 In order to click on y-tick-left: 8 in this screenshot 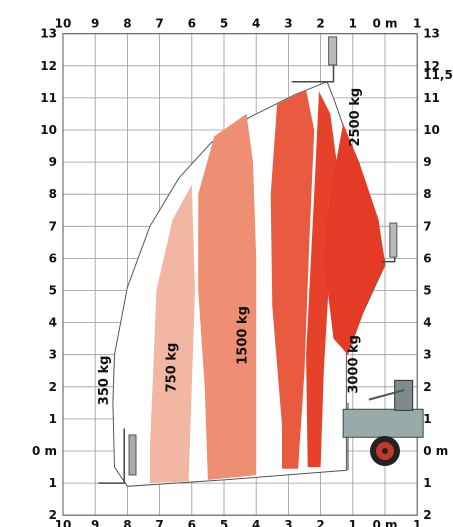, I will do `click(53, 194)`.